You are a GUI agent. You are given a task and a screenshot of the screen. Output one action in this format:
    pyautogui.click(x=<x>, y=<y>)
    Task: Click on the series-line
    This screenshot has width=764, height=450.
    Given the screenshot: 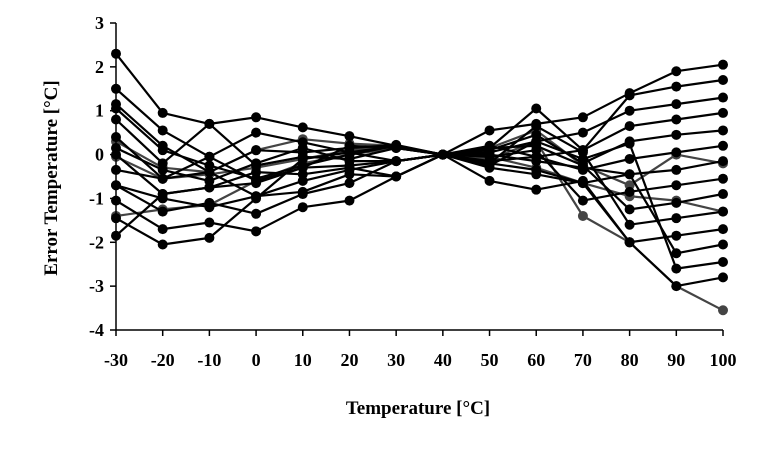 What is the action you would take?
    pyautogui.click(x=419, y=191)
    